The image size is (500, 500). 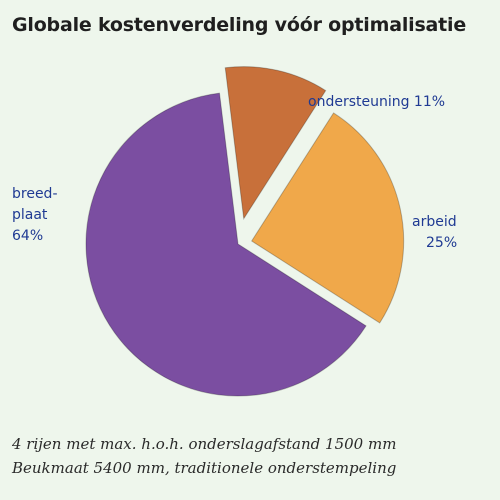 What do you see at coordinates (442, 243) in the screenshot?
I see `label-arbeid-percent: 25%` at bounding box center [442, 243].